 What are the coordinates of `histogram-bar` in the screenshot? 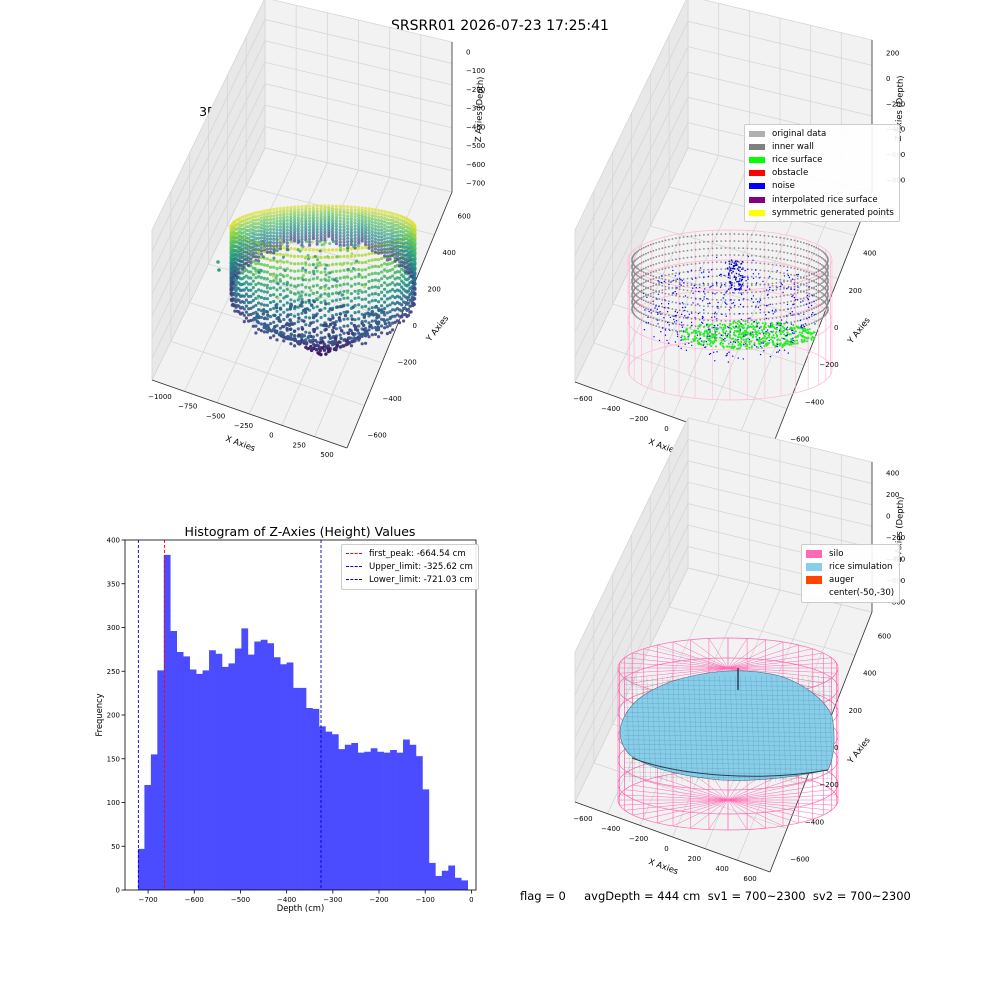 It's located at (167, 722).